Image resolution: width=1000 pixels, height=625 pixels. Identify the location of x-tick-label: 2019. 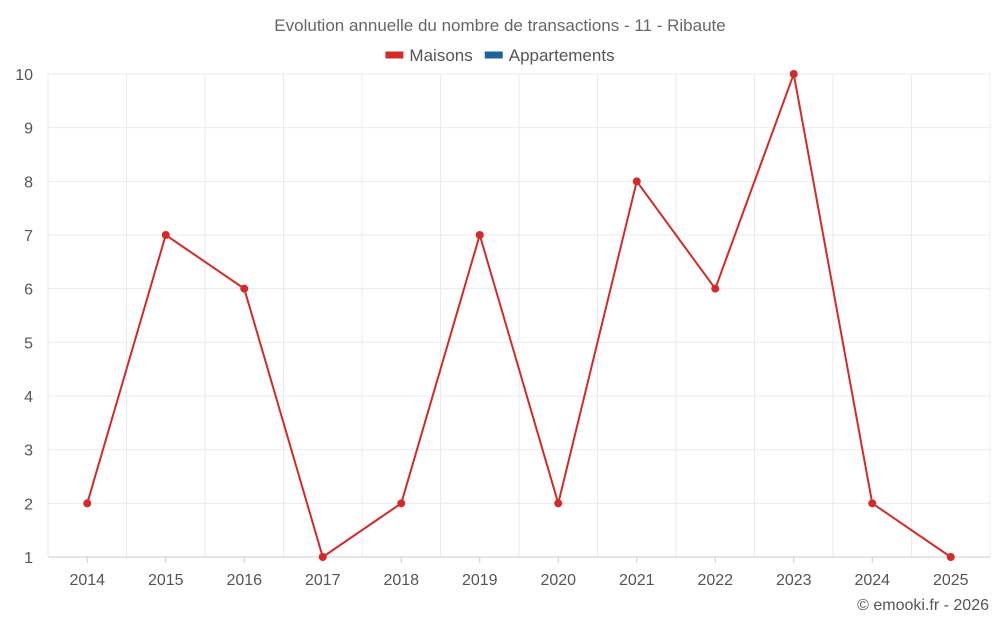
(480, 580).